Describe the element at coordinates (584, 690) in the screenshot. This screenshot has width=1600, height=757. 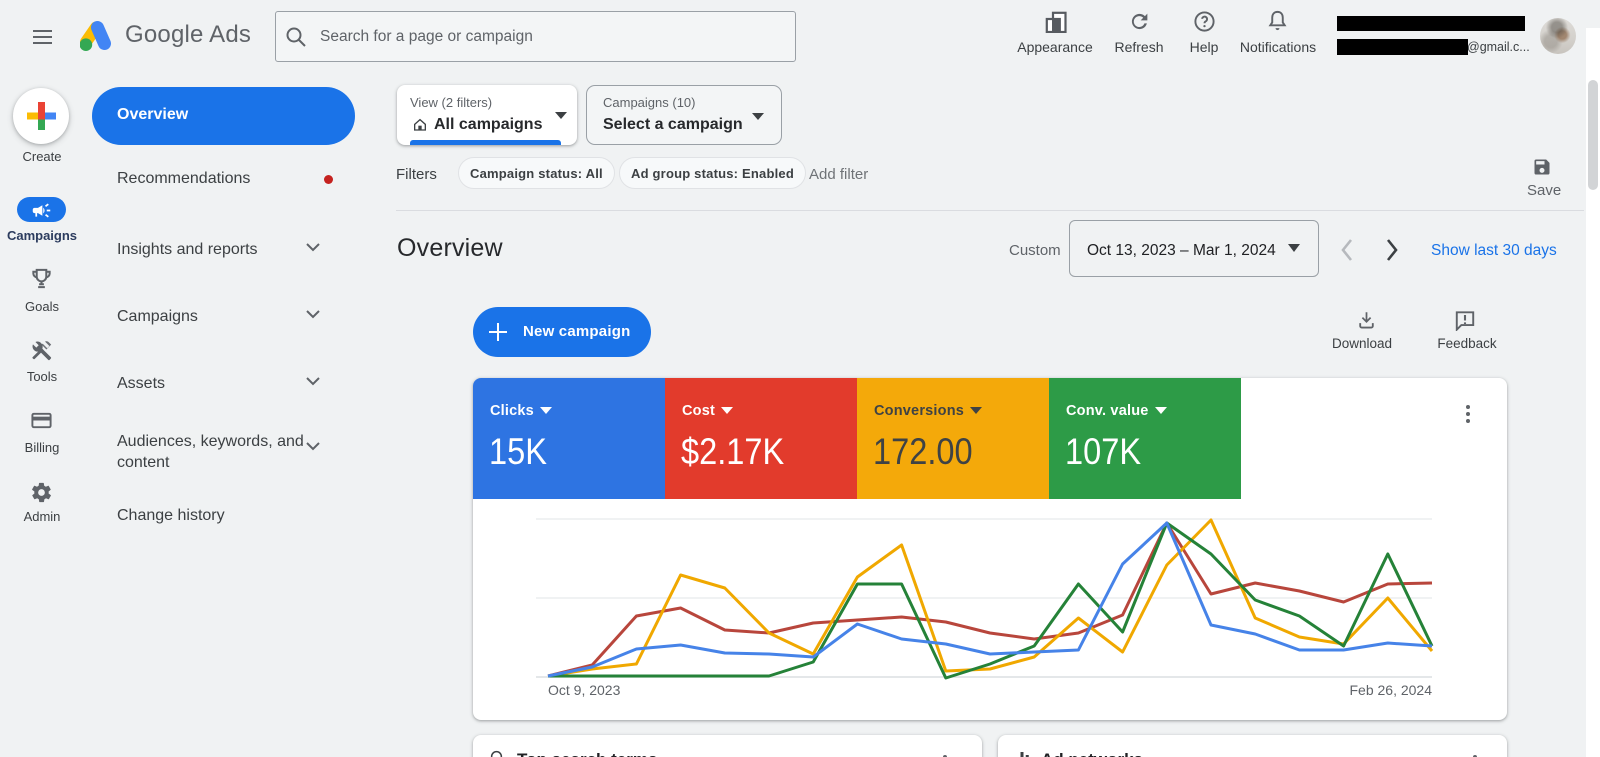
I see `svg-text: Oct 9, 2023` at that location.